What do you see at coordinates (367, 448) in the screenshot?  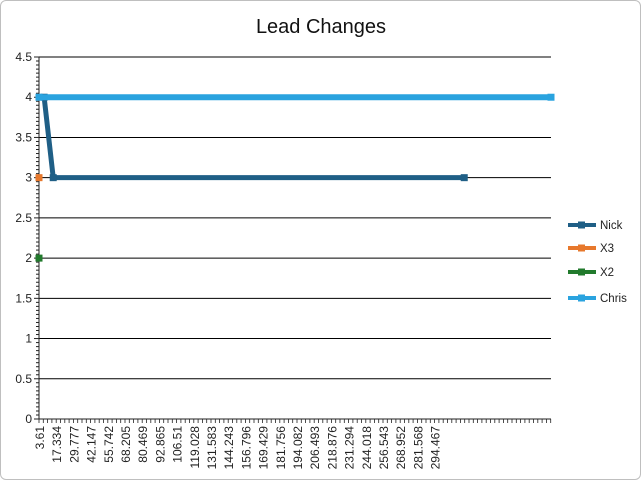 I see `x-tick-label: 244.018` at bounding box center [367, 448].